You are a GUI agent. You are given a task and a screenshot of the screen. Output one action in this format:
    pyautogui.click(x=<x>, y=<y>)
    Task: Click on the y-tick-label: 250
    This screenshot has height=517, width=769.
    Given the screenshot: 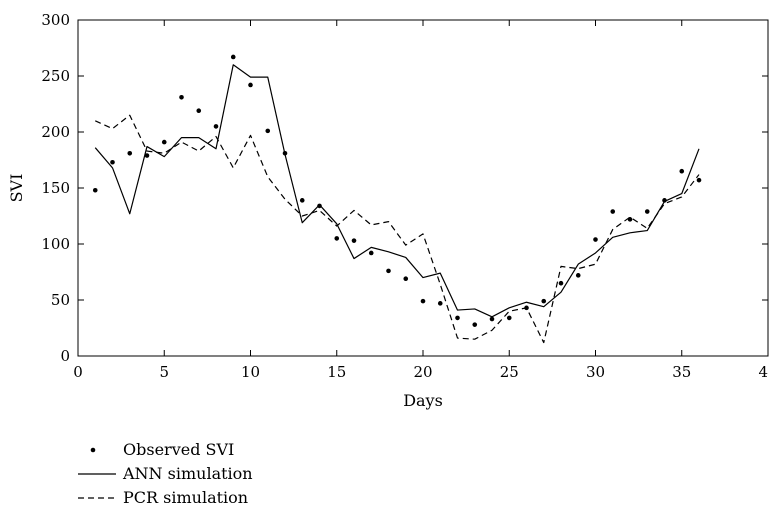 What is the action you would take?
    pyautogui.click(x=55, y=76)
    